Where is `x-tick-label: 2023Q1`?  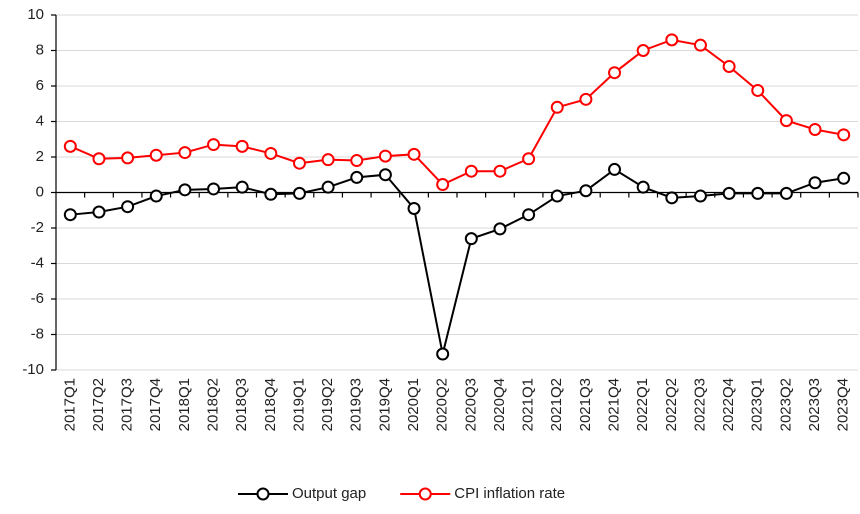 x-tick-label: 2023Q1 is located at coordinates (757, 404).